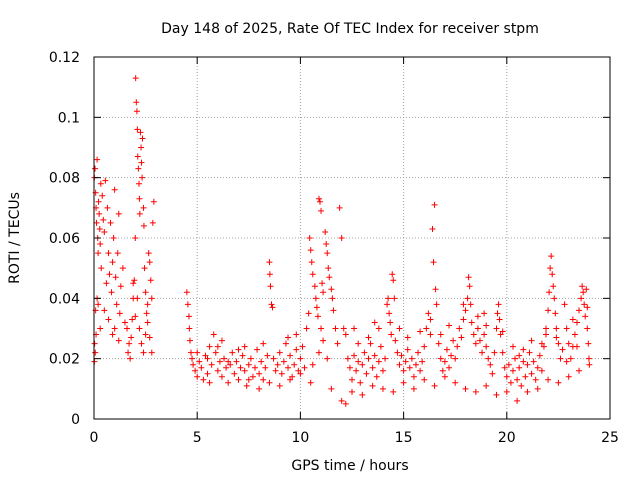 The image size is (640, 480). Describe the element at coordinates (404, 438) in the screenshot. I see `x-tick-label: 15` at that location.